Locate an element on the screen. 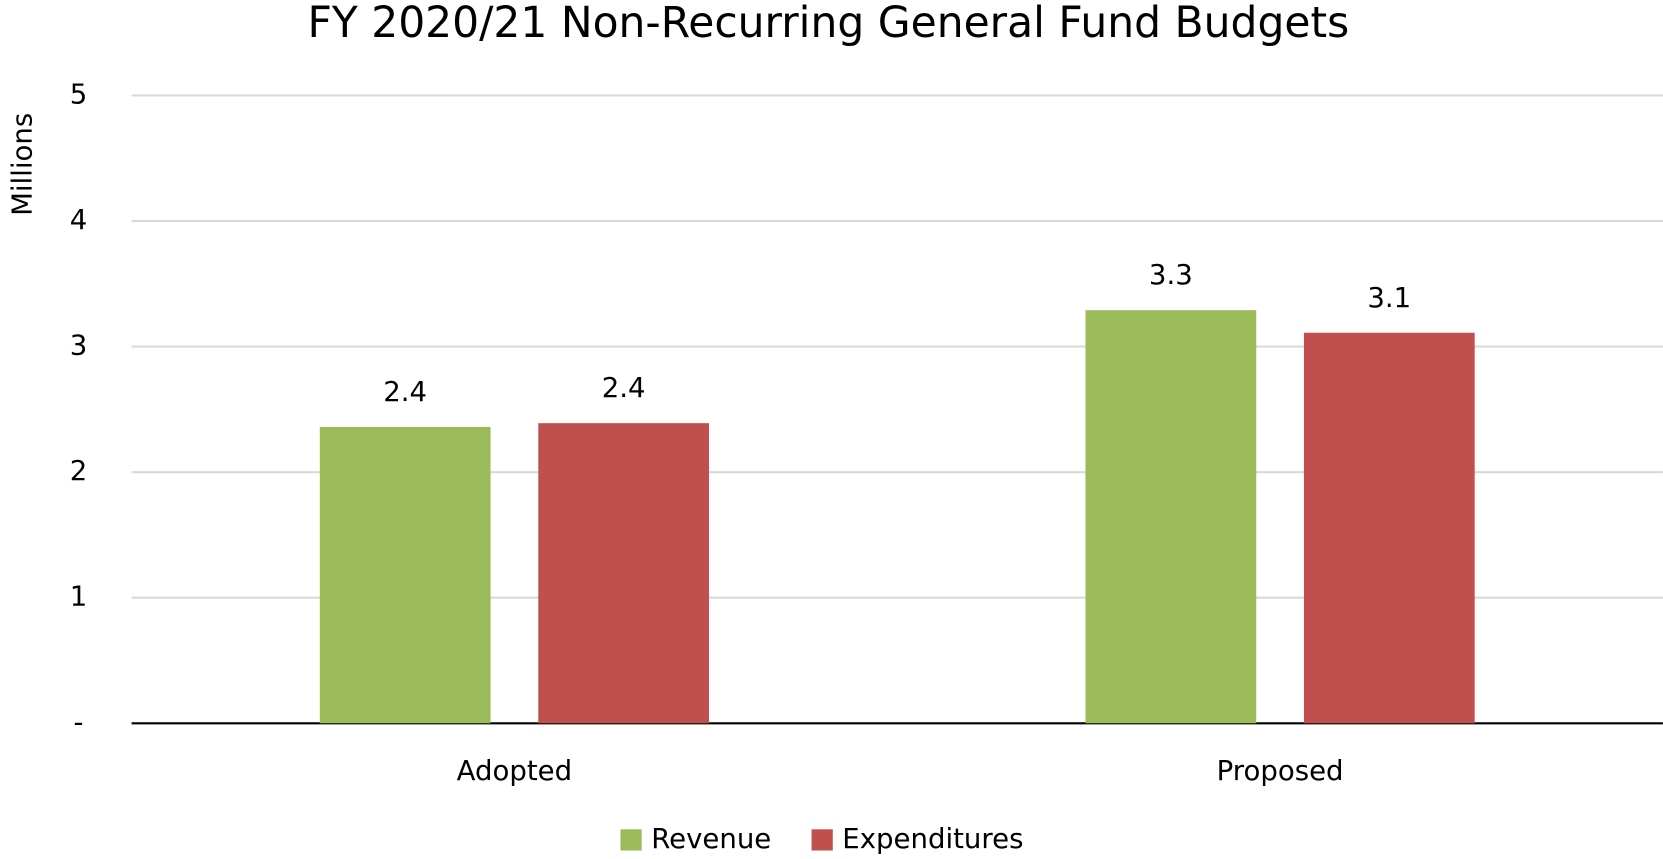  x-tick-label: Adopted is located at coordinates (515, 770).